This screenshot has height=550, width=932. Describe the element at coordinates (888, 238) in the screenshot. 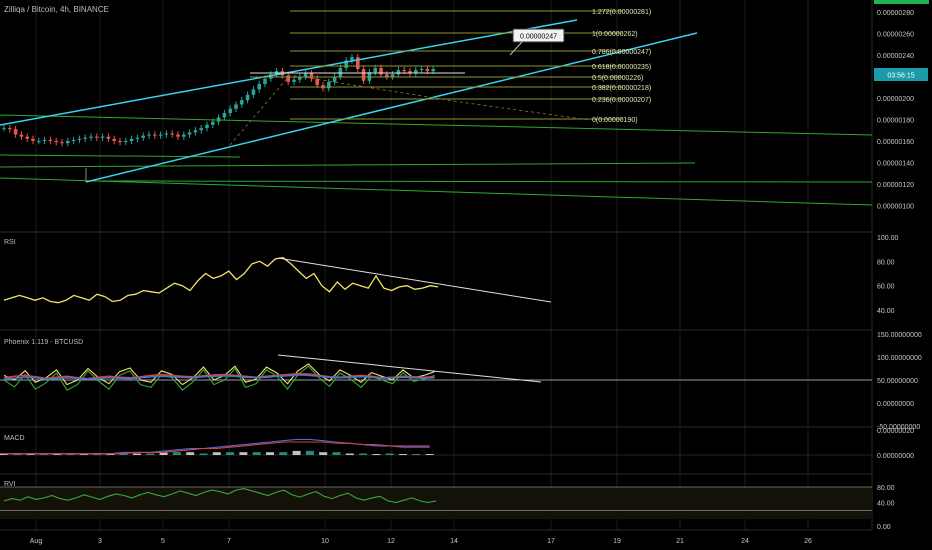

I see `rsi-tick-label: 100.00` at that location.